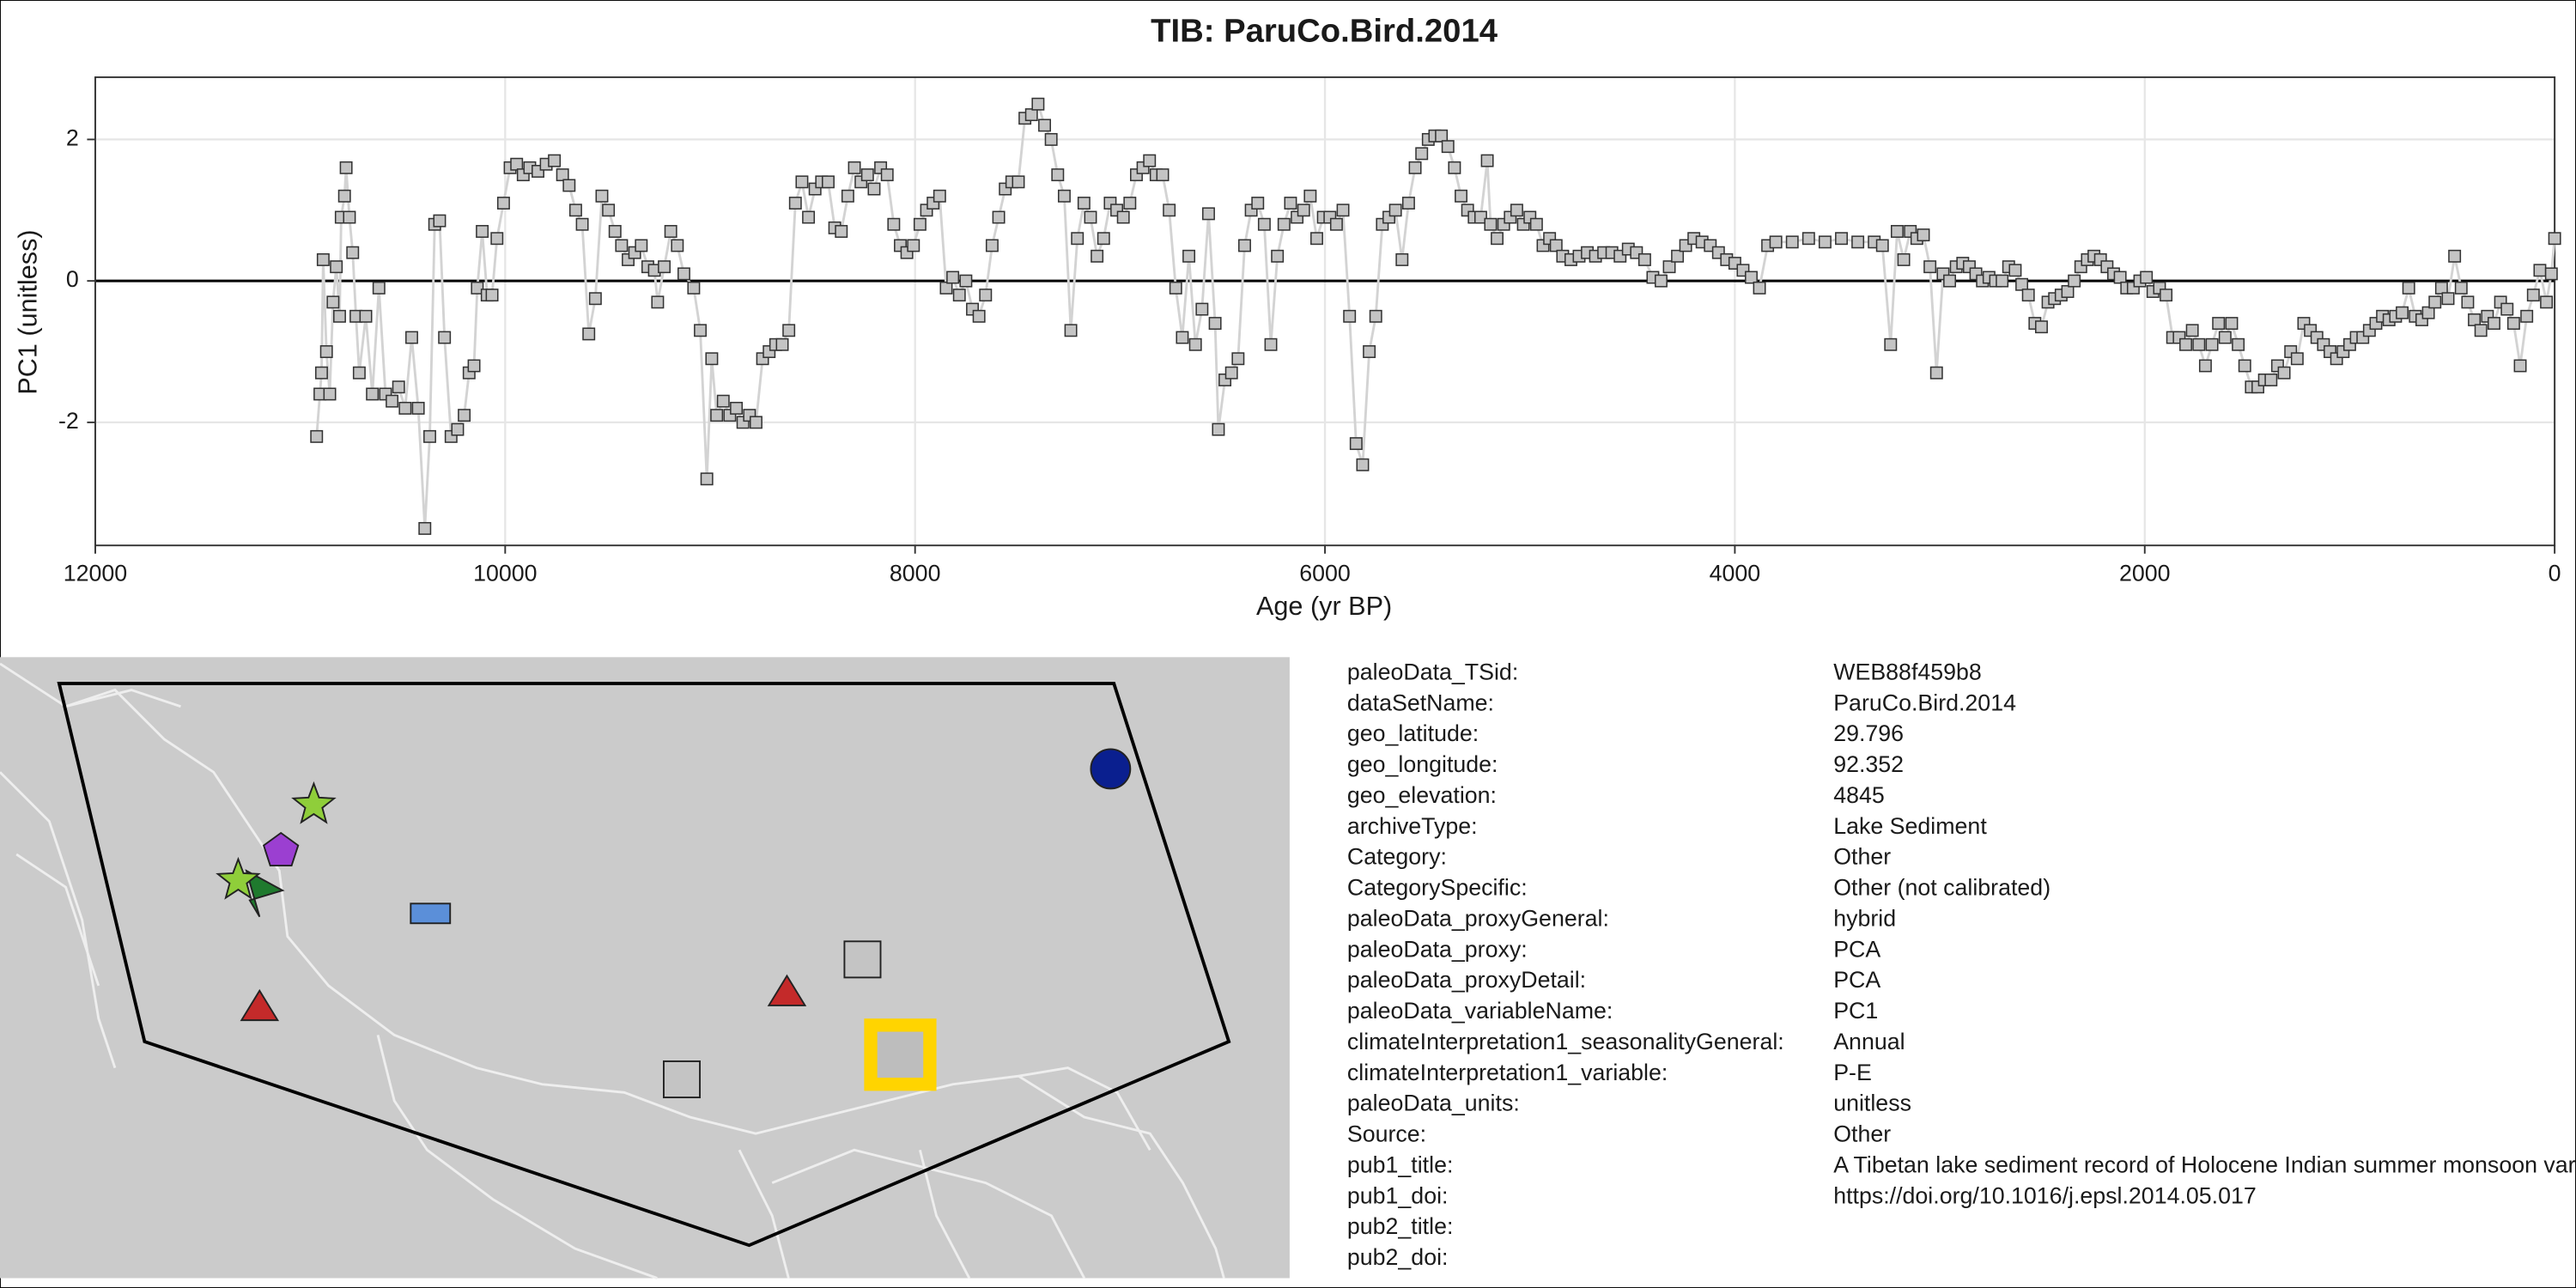 The height and width of the screenshot is (1288, 2576). I want to click on meta-value: Lake Sediment, so click(1910, 826).